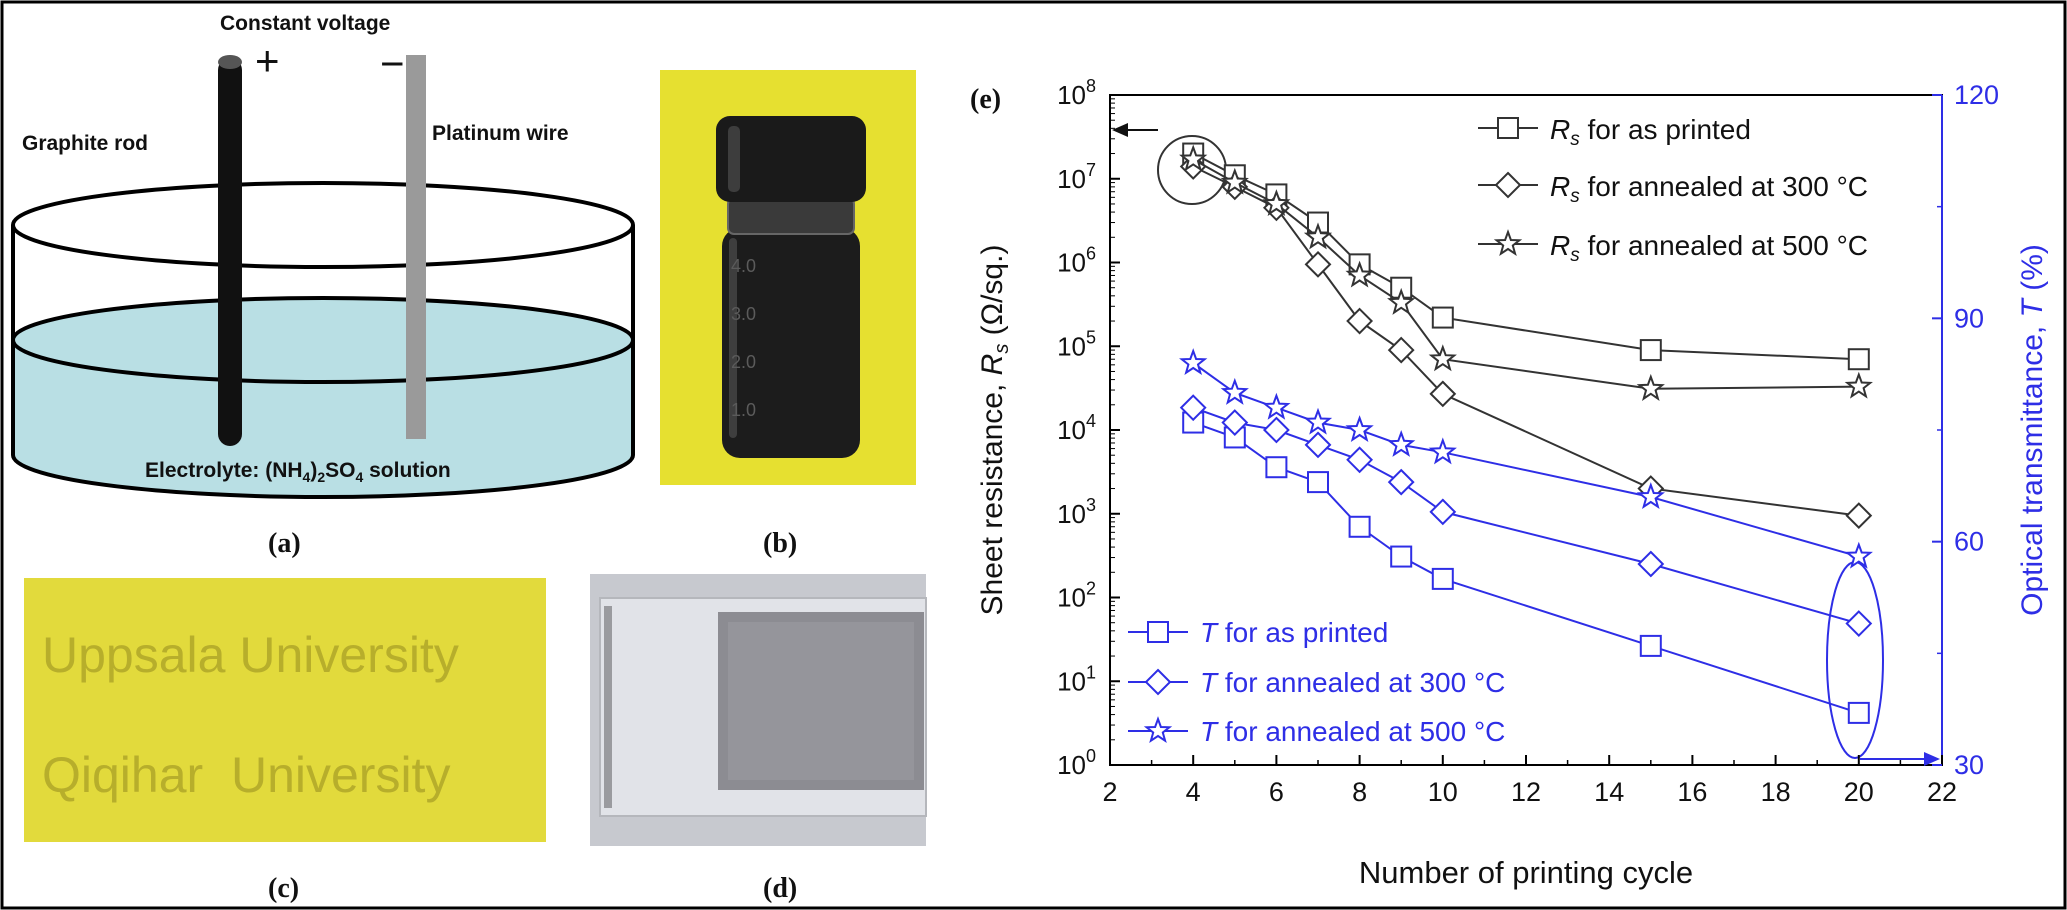  Describe the element at coordinates (267, 60) in the screenshot. I see `plus-sign: +` at that location.